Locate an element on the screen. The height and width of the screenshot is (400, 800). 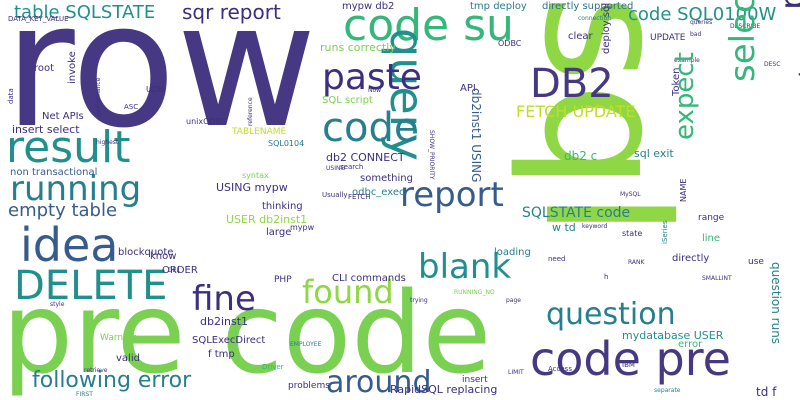
word: db2 c is located at coordinates (581, 156).